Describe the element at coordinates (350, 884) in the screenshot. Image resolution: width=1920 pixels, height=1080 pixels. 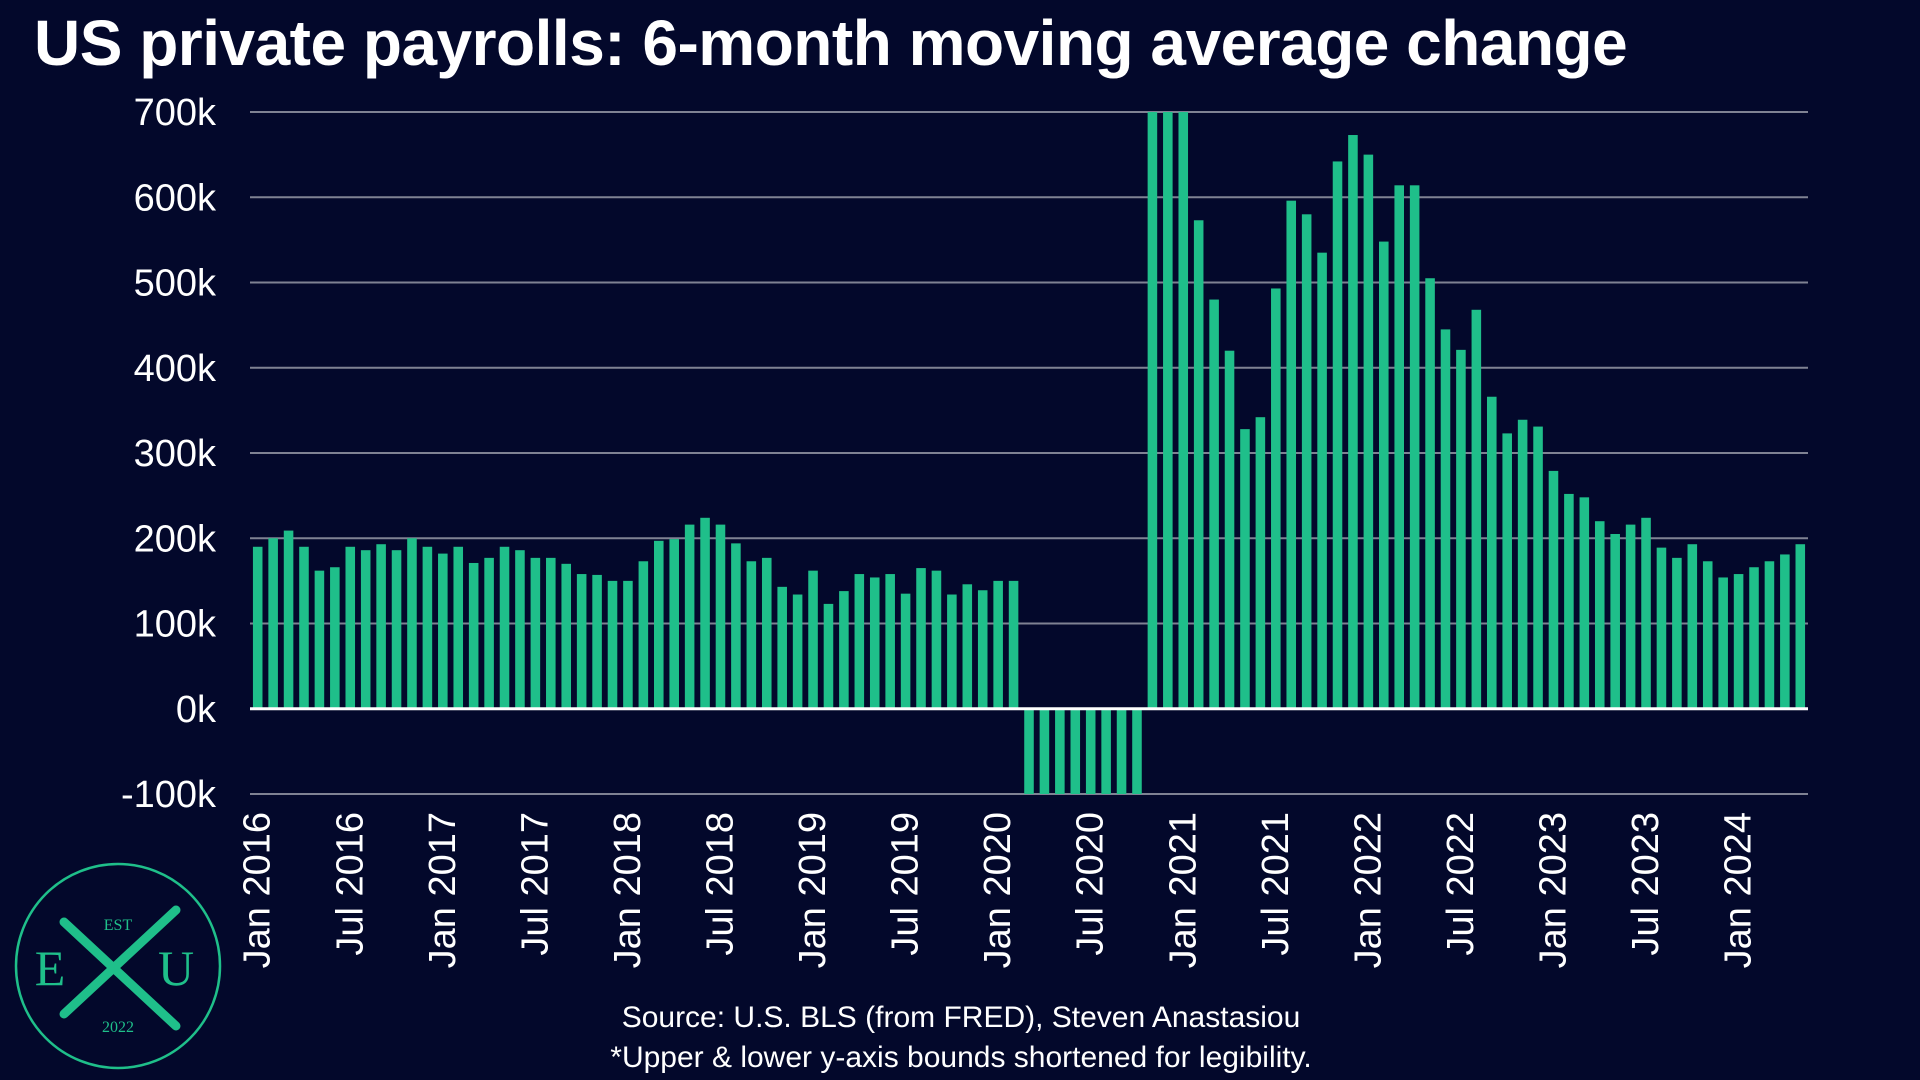
I see `x-tick-label: Jul 2016` at that location.